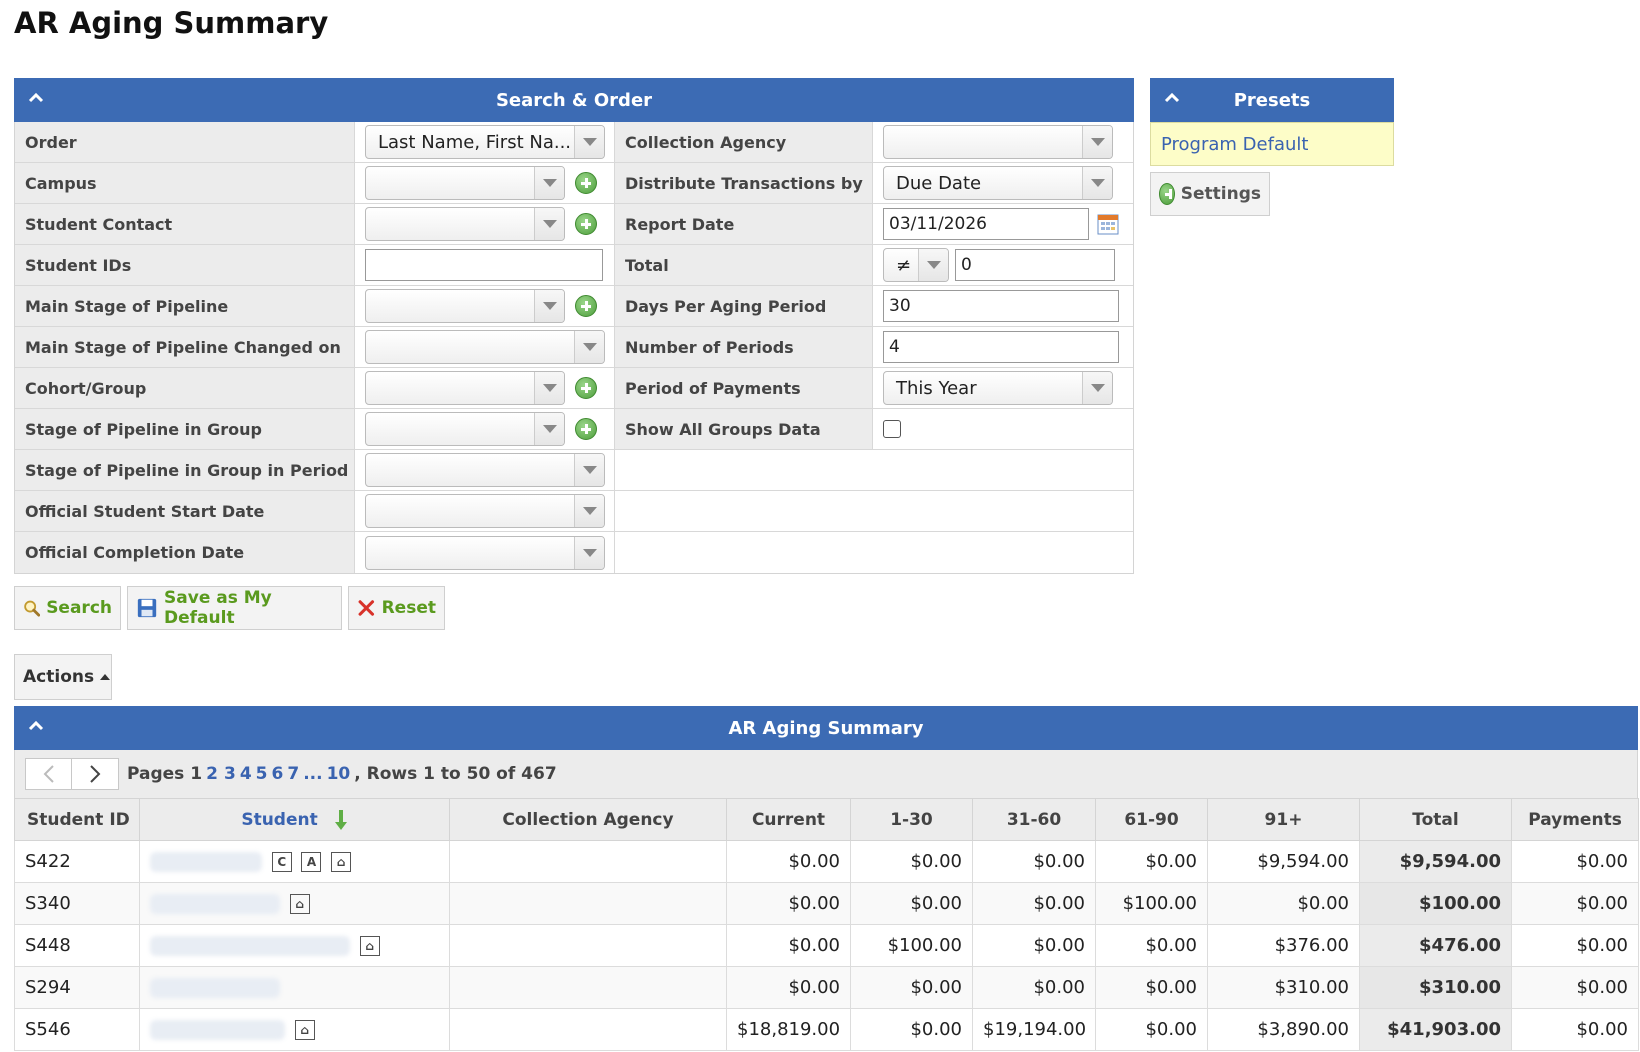  Describe the element at coordinates (465, 388) in the screenshot. I see `cohort-group-select` at that location.